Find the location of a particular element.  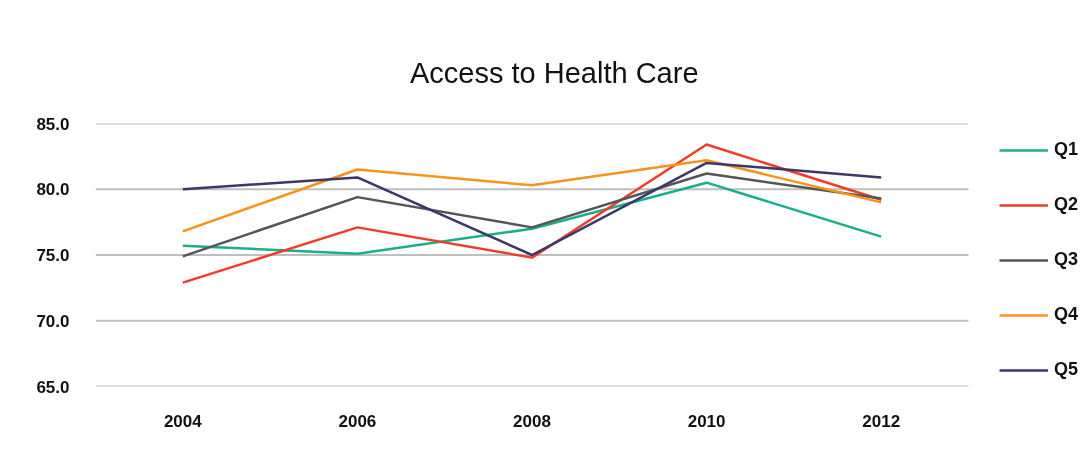

line-series is located at coordinates (532, 196).